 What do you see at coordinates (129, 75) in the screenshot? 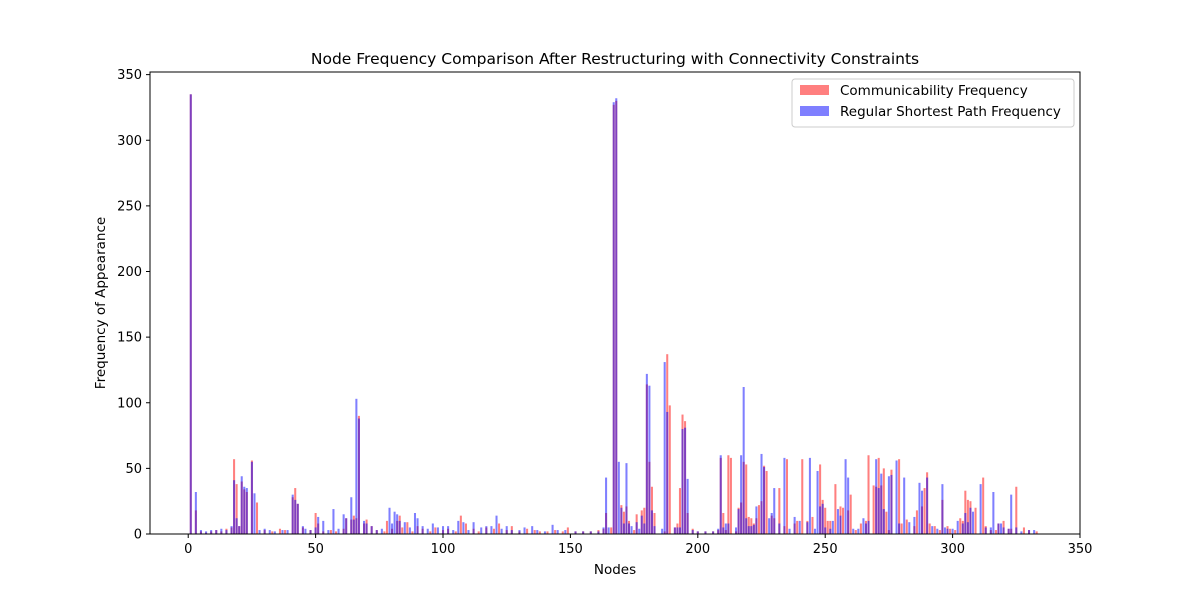
I see `y-tick-label: 350` at bounding box center [129, 75].